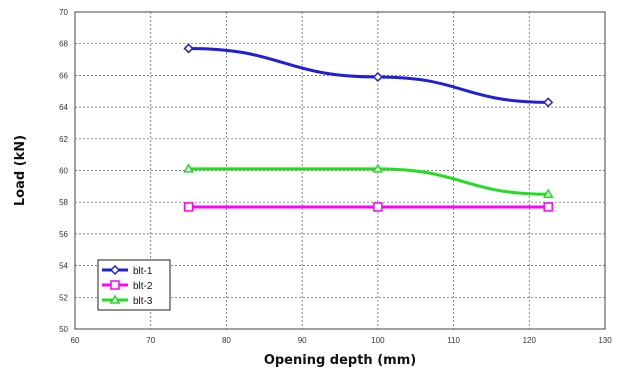 The image size is (619, 374). I want to click on x-axis-ticks: 60 70 80 90 100 110 120 130, so click(342, 340).